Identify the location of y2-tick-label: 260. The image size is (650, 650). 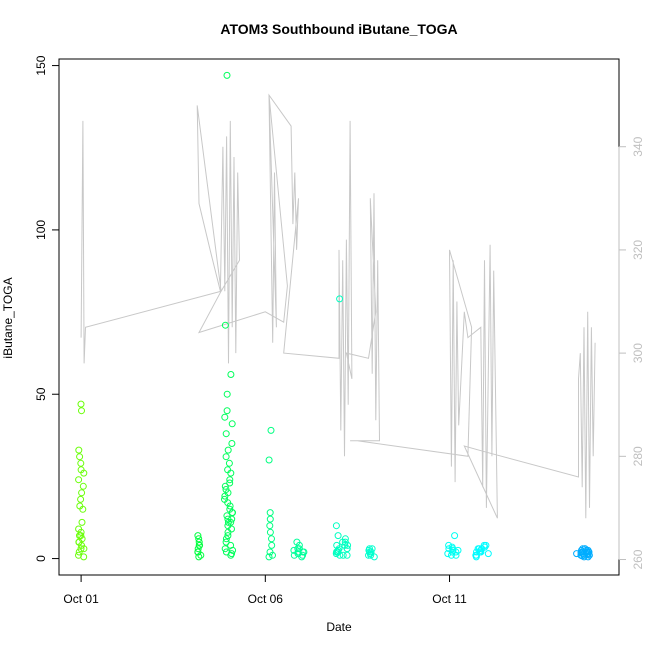
(638, 559).